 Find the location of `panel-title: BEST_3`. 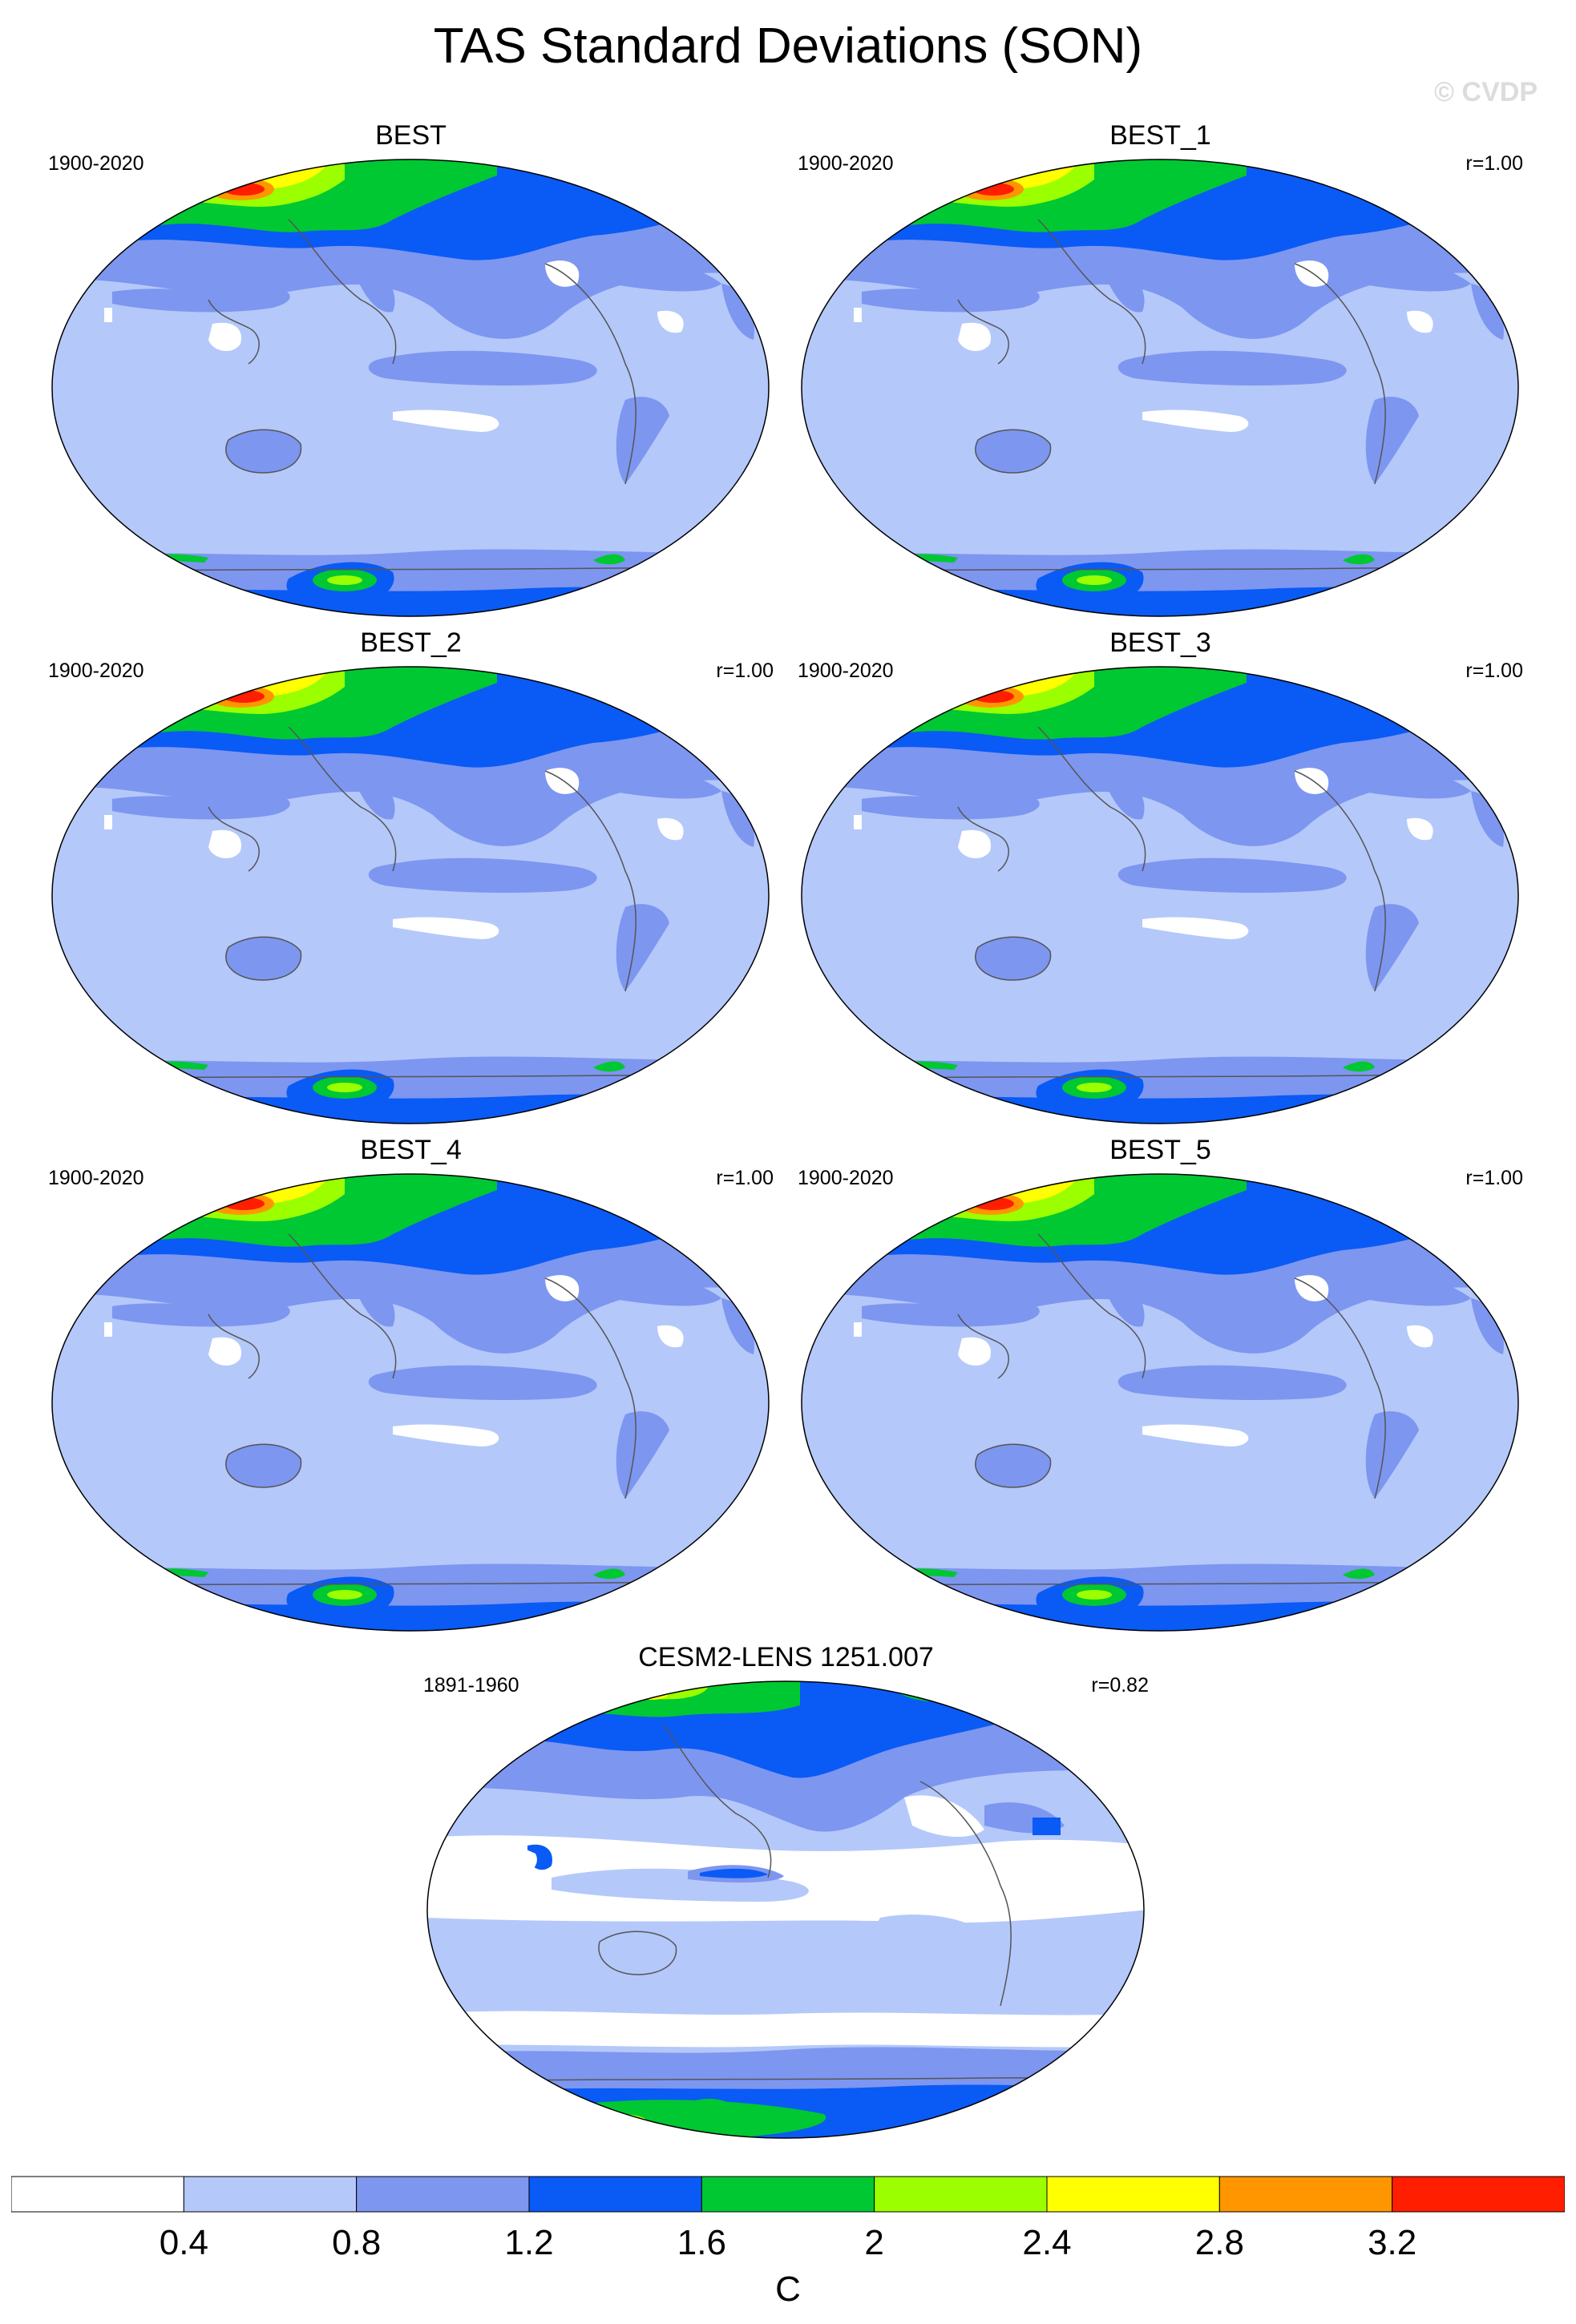

panel-title: BEST_3 is located at coordinates (1160, 642).